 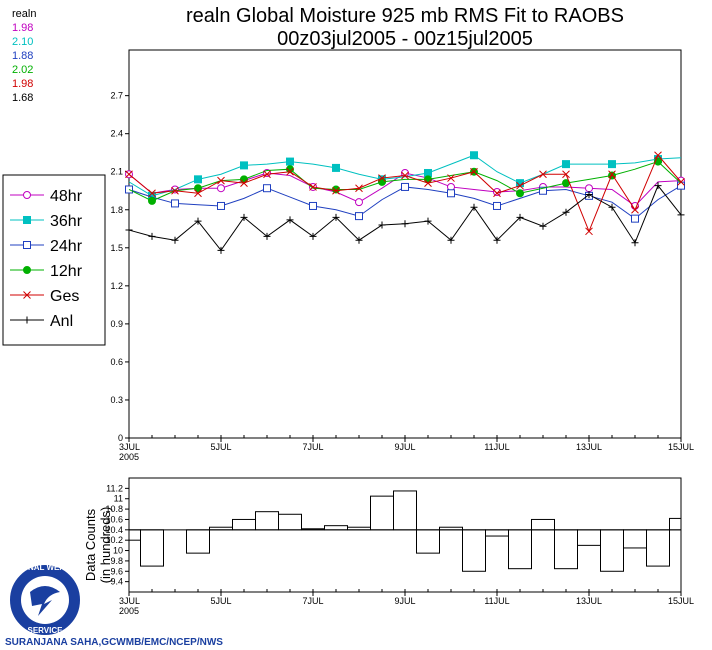 I want to click on summary-value: 1.98, so click(x=22, y=84).